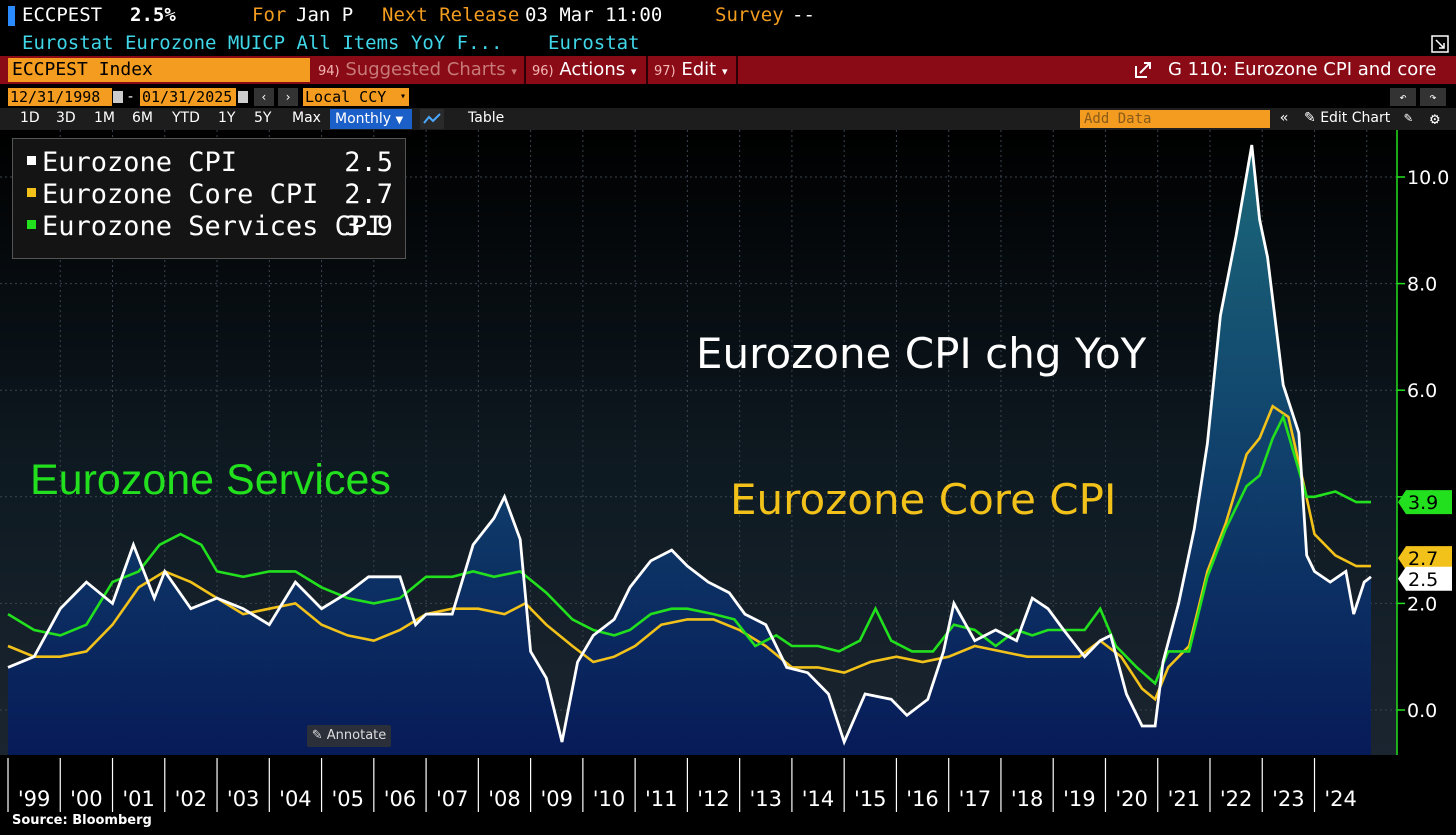 The image size is (1456, 835). I want to click on y-tick-label: 0.0, so click(1422, 711).